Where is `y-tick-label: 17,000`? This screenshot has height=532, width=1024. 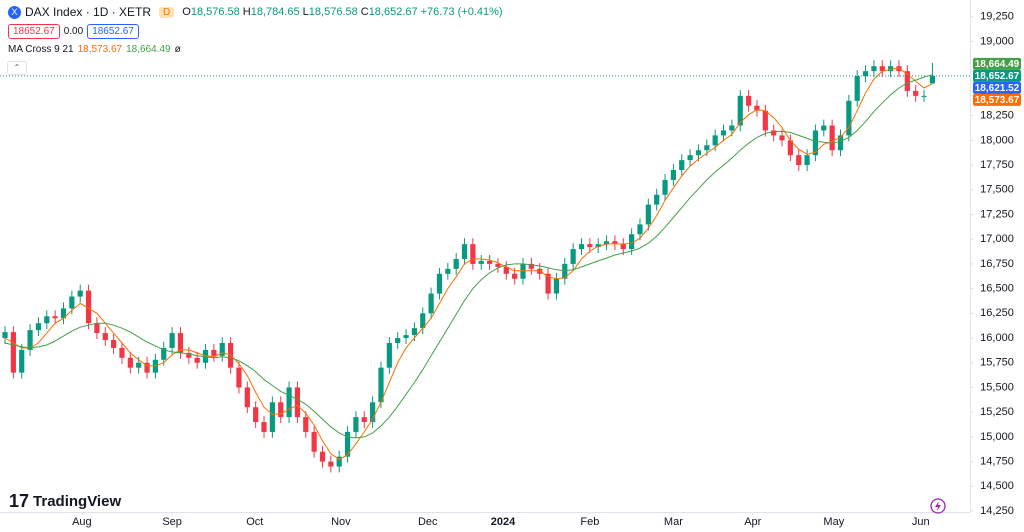 y-tick-label: 17,000 is located at coordinates (997, 239).